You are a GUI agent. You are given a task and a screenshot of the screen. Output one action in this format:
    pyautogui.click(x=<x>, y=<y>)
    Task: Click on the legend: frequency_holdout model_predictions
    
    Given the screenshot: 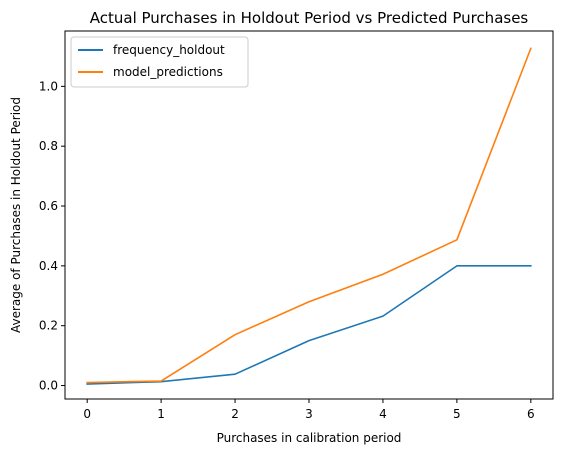 What is the action you would take?
    pyautogui.click(x=159, y=62)
    